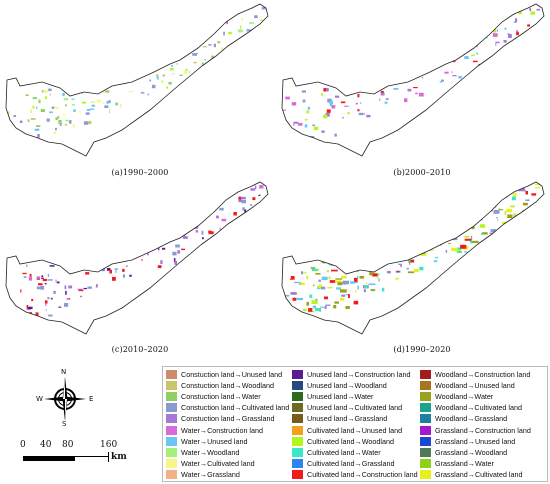 The height and width of the screenshot is (484, 550). Describe the element at coordinates (475, 374) in the screenshot. I see `legend-item: Woodland→Construction land` at that location.